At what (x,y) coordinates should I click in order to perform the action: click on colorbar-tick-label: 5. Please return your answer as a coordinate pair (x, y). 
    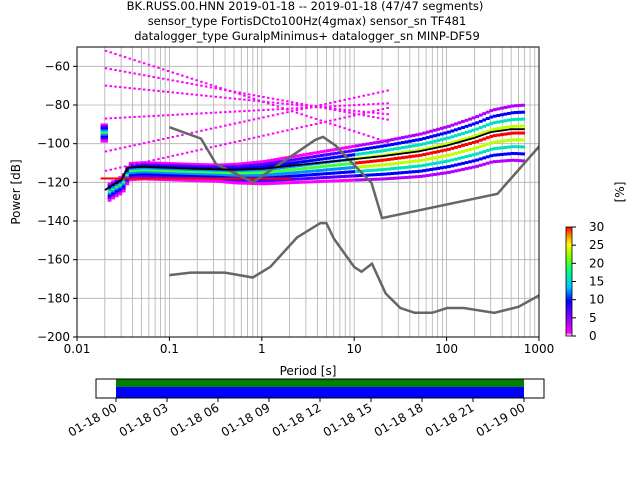
    Looking at the image, I should click on (593, 318).